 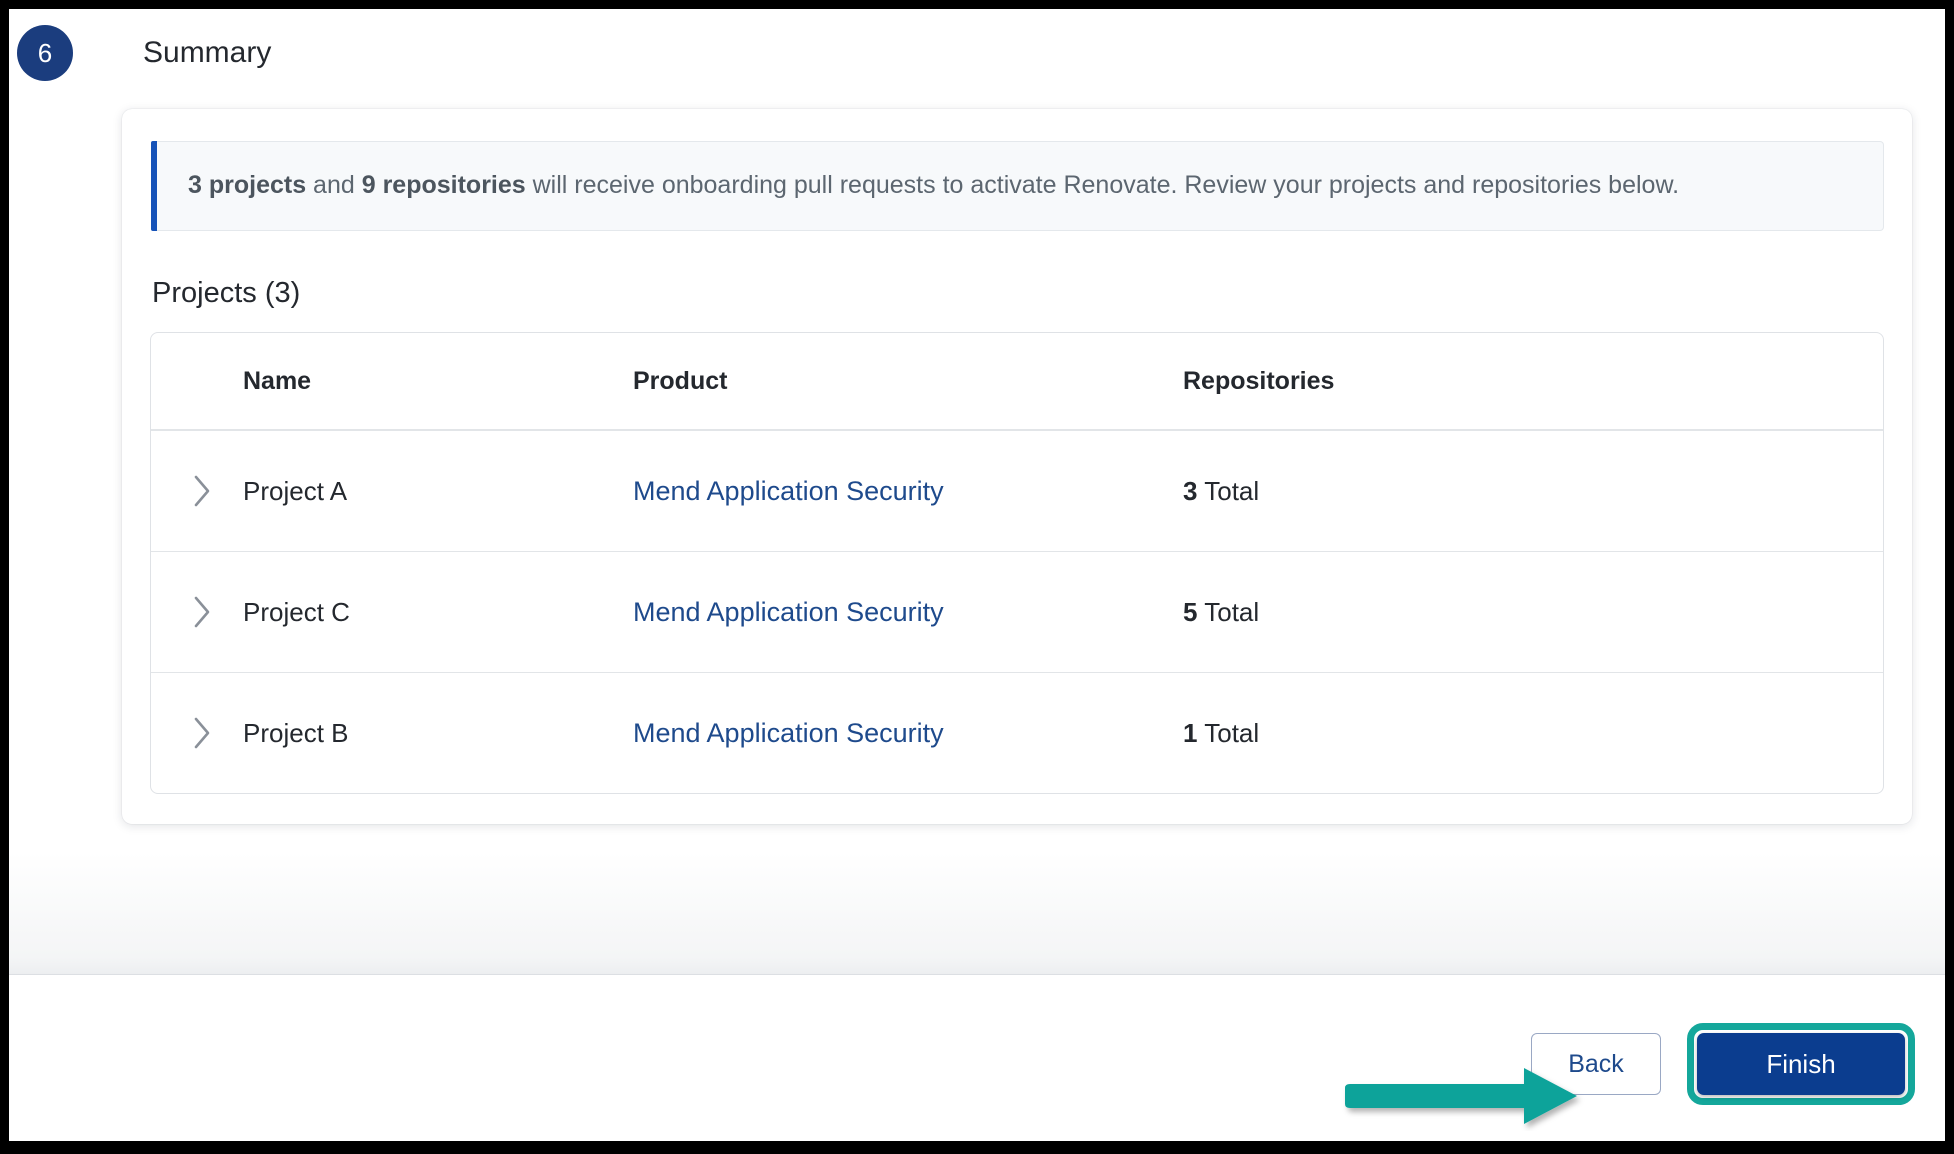 I want to click on banner-projects-count: 3 projects, so click(x=247, y=185).